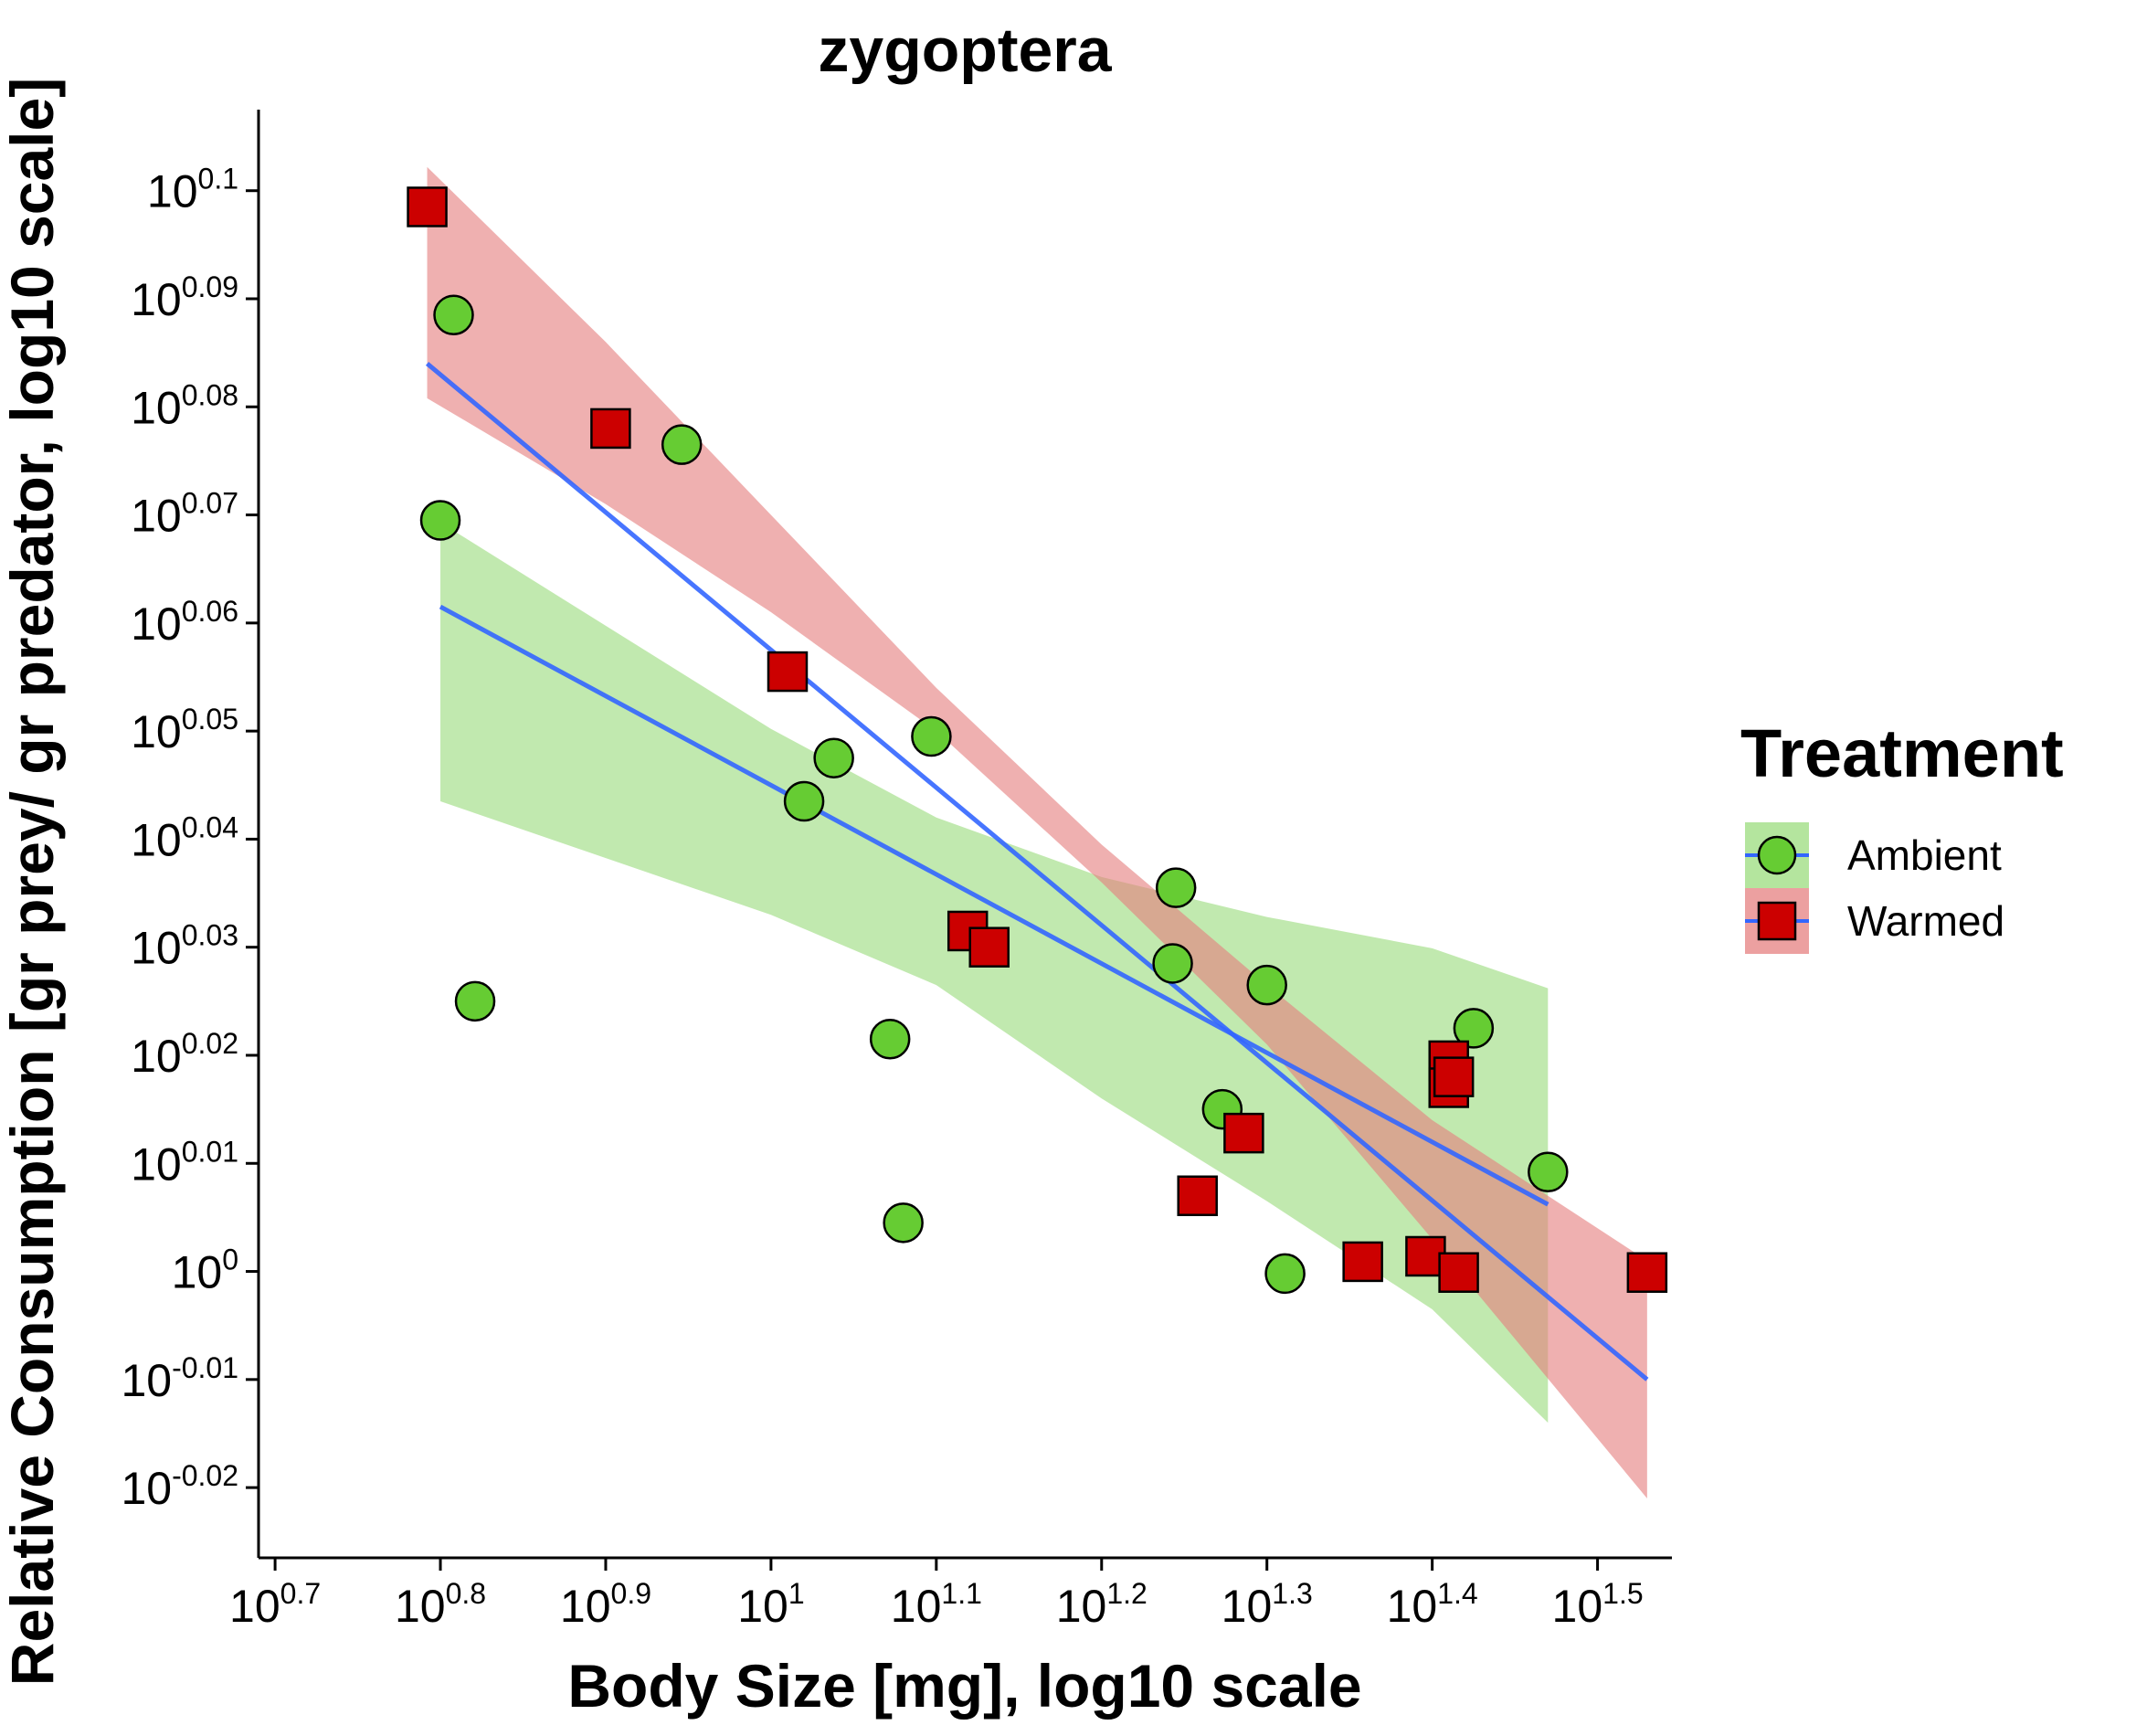  What do you see at coordinates (184, 514) in the screenshot?
I see `y-tick-label: 100.07` at bounding box center [184, 514].